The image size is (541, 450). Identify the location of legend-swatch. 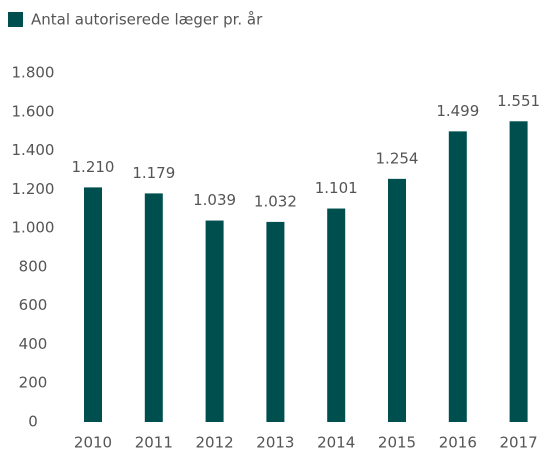
(15, 19).